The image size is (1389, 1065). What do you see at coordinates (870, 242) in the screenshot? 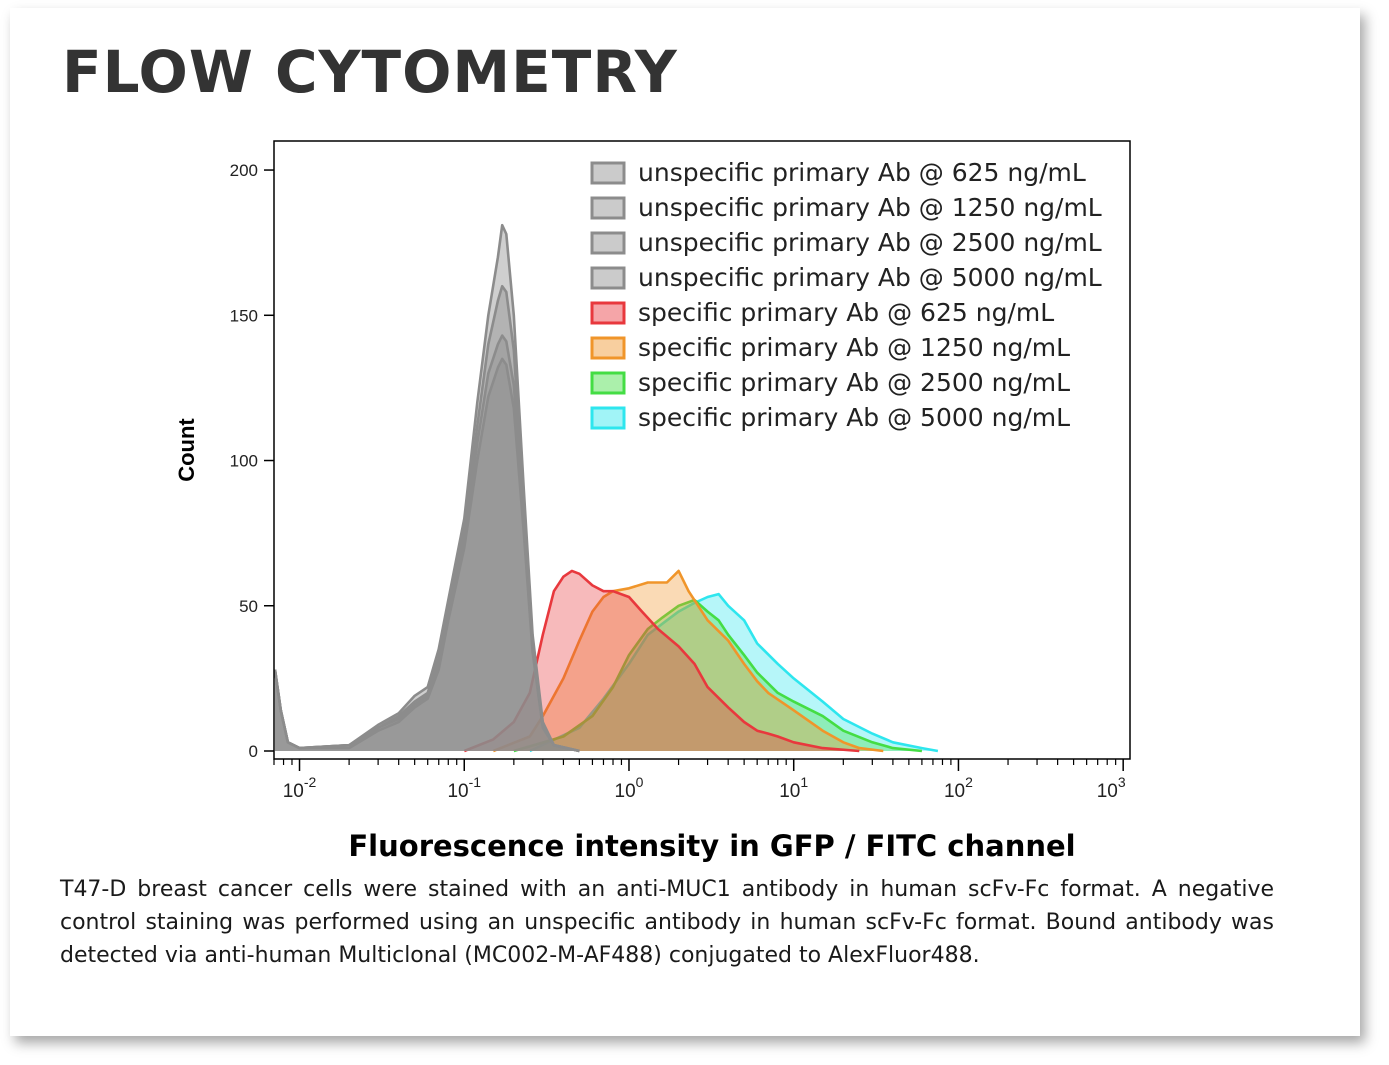
I see `legend-label: unspecific primary Ab @ 2500 ng/mL` at bounding box center [870, 242].